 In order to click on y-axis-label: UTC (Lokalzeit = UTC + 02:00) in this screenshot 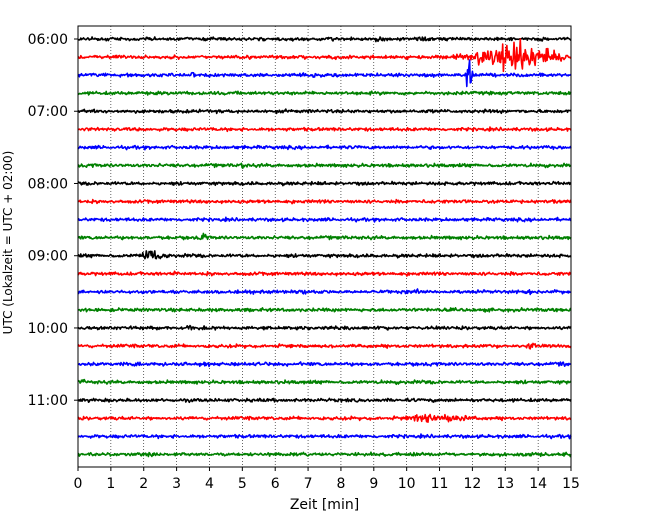, I will do `click(8, 243)`.